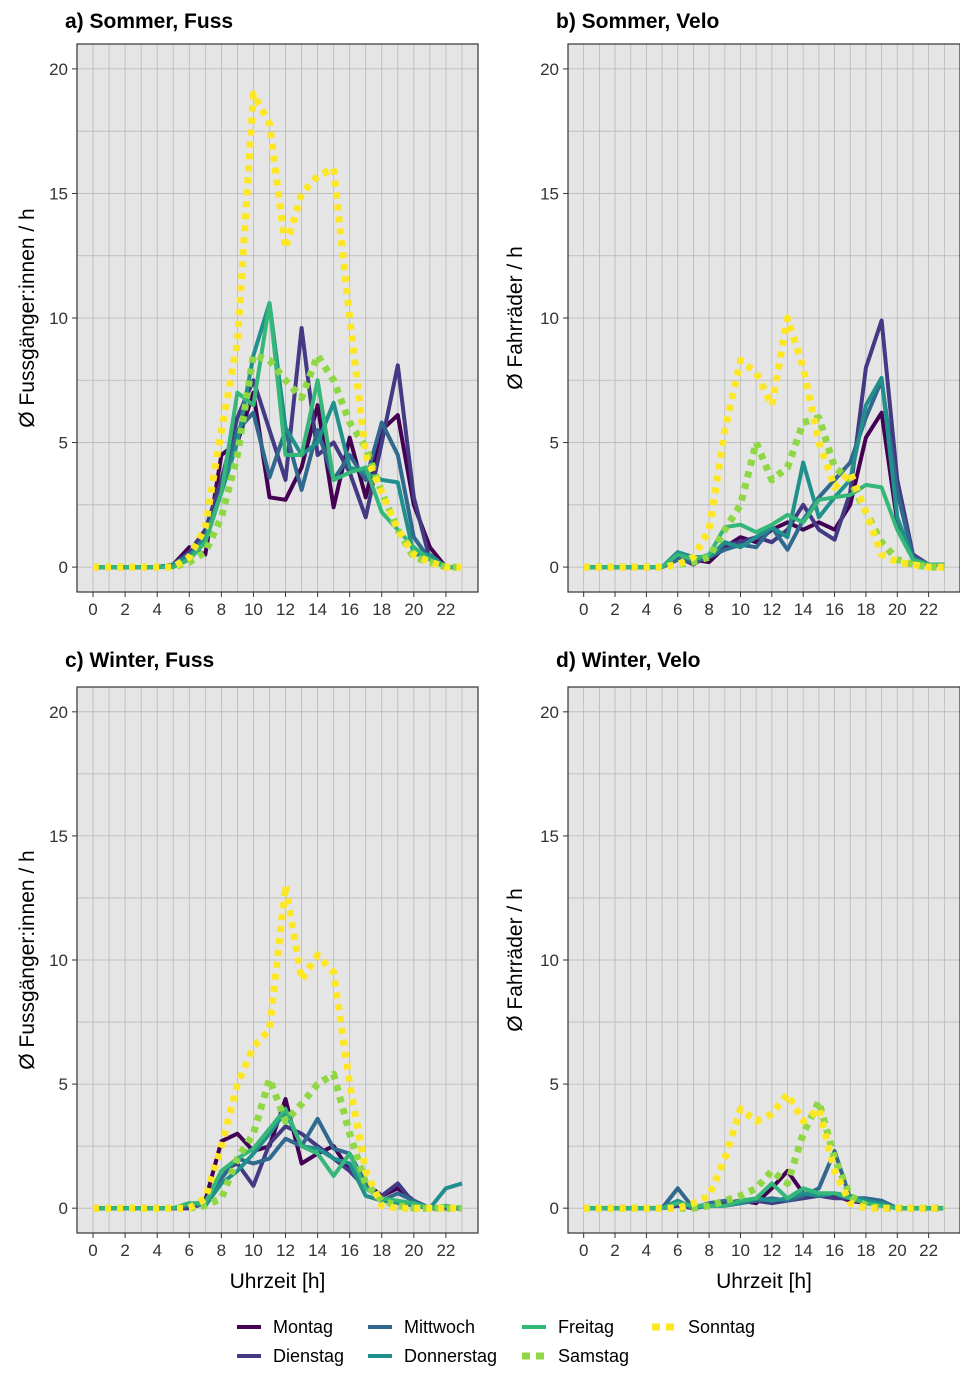 The height and width of the screenshot is (1374, 960). What do you see at coordinates (303, 1327) in the screenshot?
I see `legend-label: Montag` at bounding box center [303, 1327].